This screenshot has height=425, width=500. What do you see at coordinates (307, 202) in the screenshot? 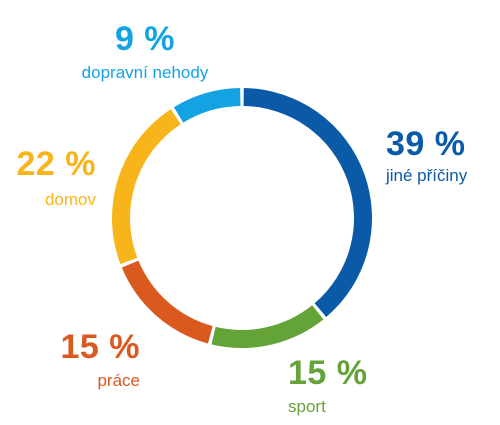
I see `slice-jine-priciny` at bounding box center [307, 202].